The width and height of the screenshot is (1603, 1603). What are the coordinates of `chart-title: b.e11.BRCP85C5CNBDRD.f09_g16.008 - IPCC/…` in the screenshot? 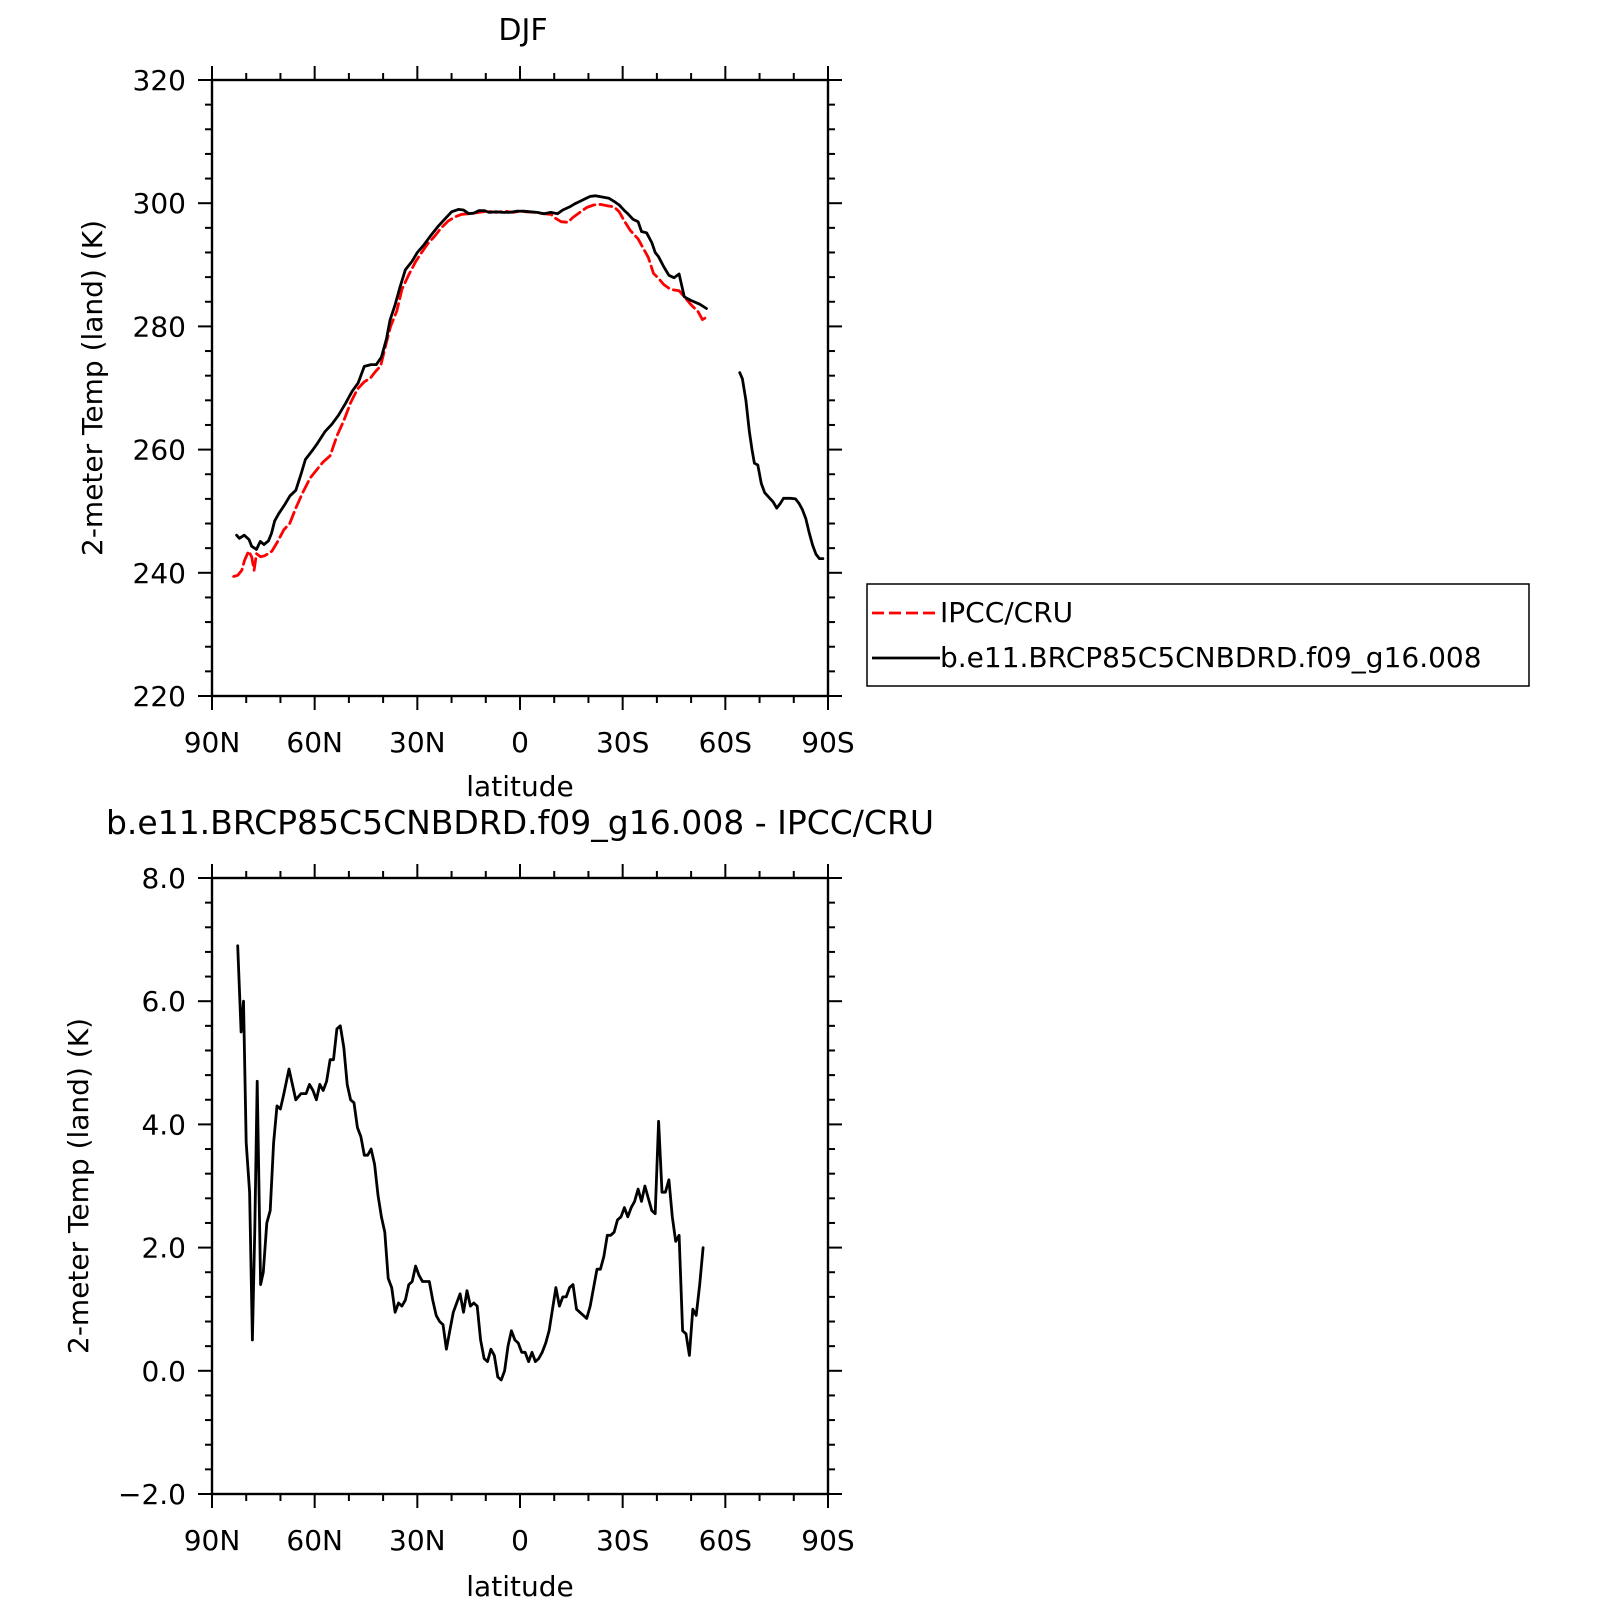 It's located at (520, 822).